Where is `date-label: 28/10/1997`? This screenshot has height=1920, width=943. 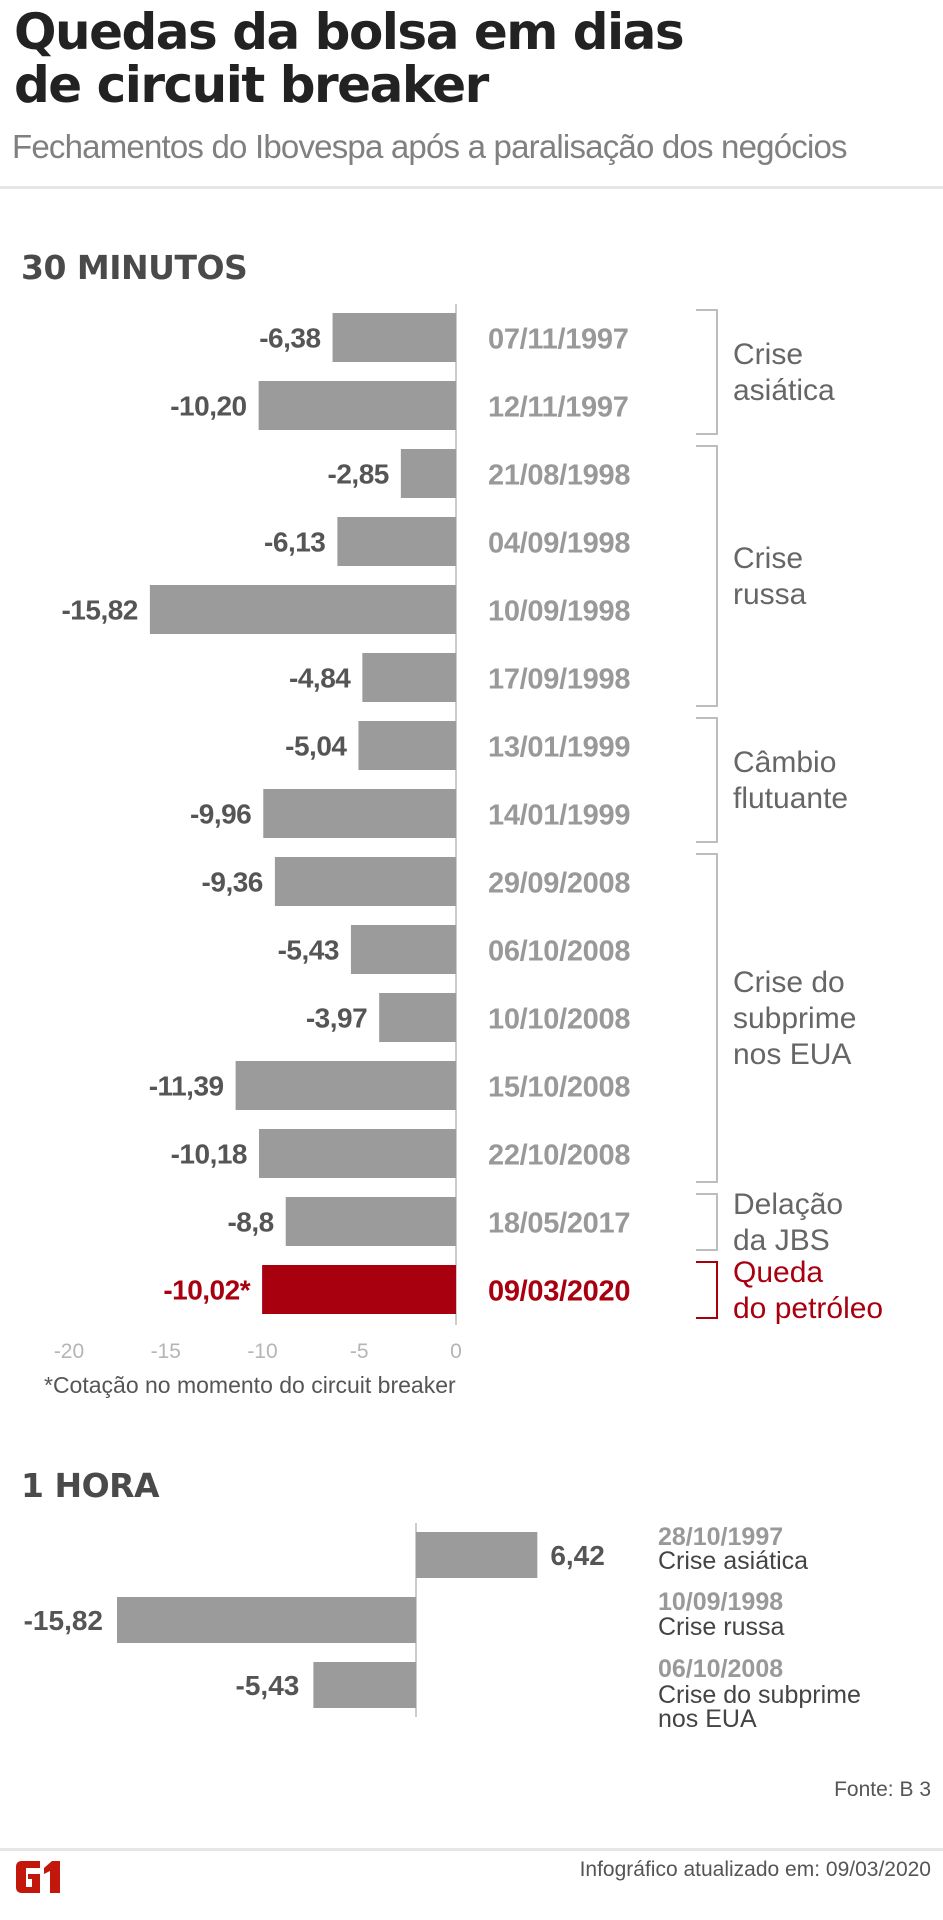 date-label: 28/10/1997 is located at coordinates (720, 1537).